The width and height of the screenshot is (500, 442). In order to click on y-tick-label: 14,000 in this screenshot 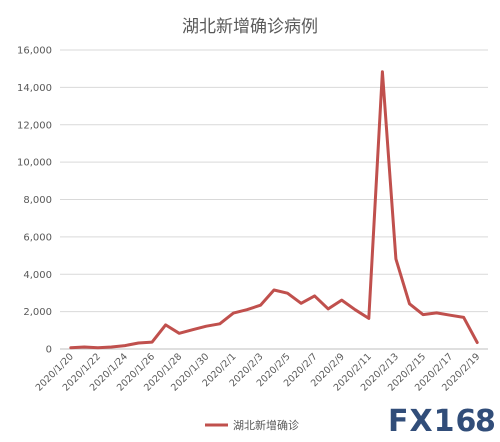, I will do `click(34, 88)`.